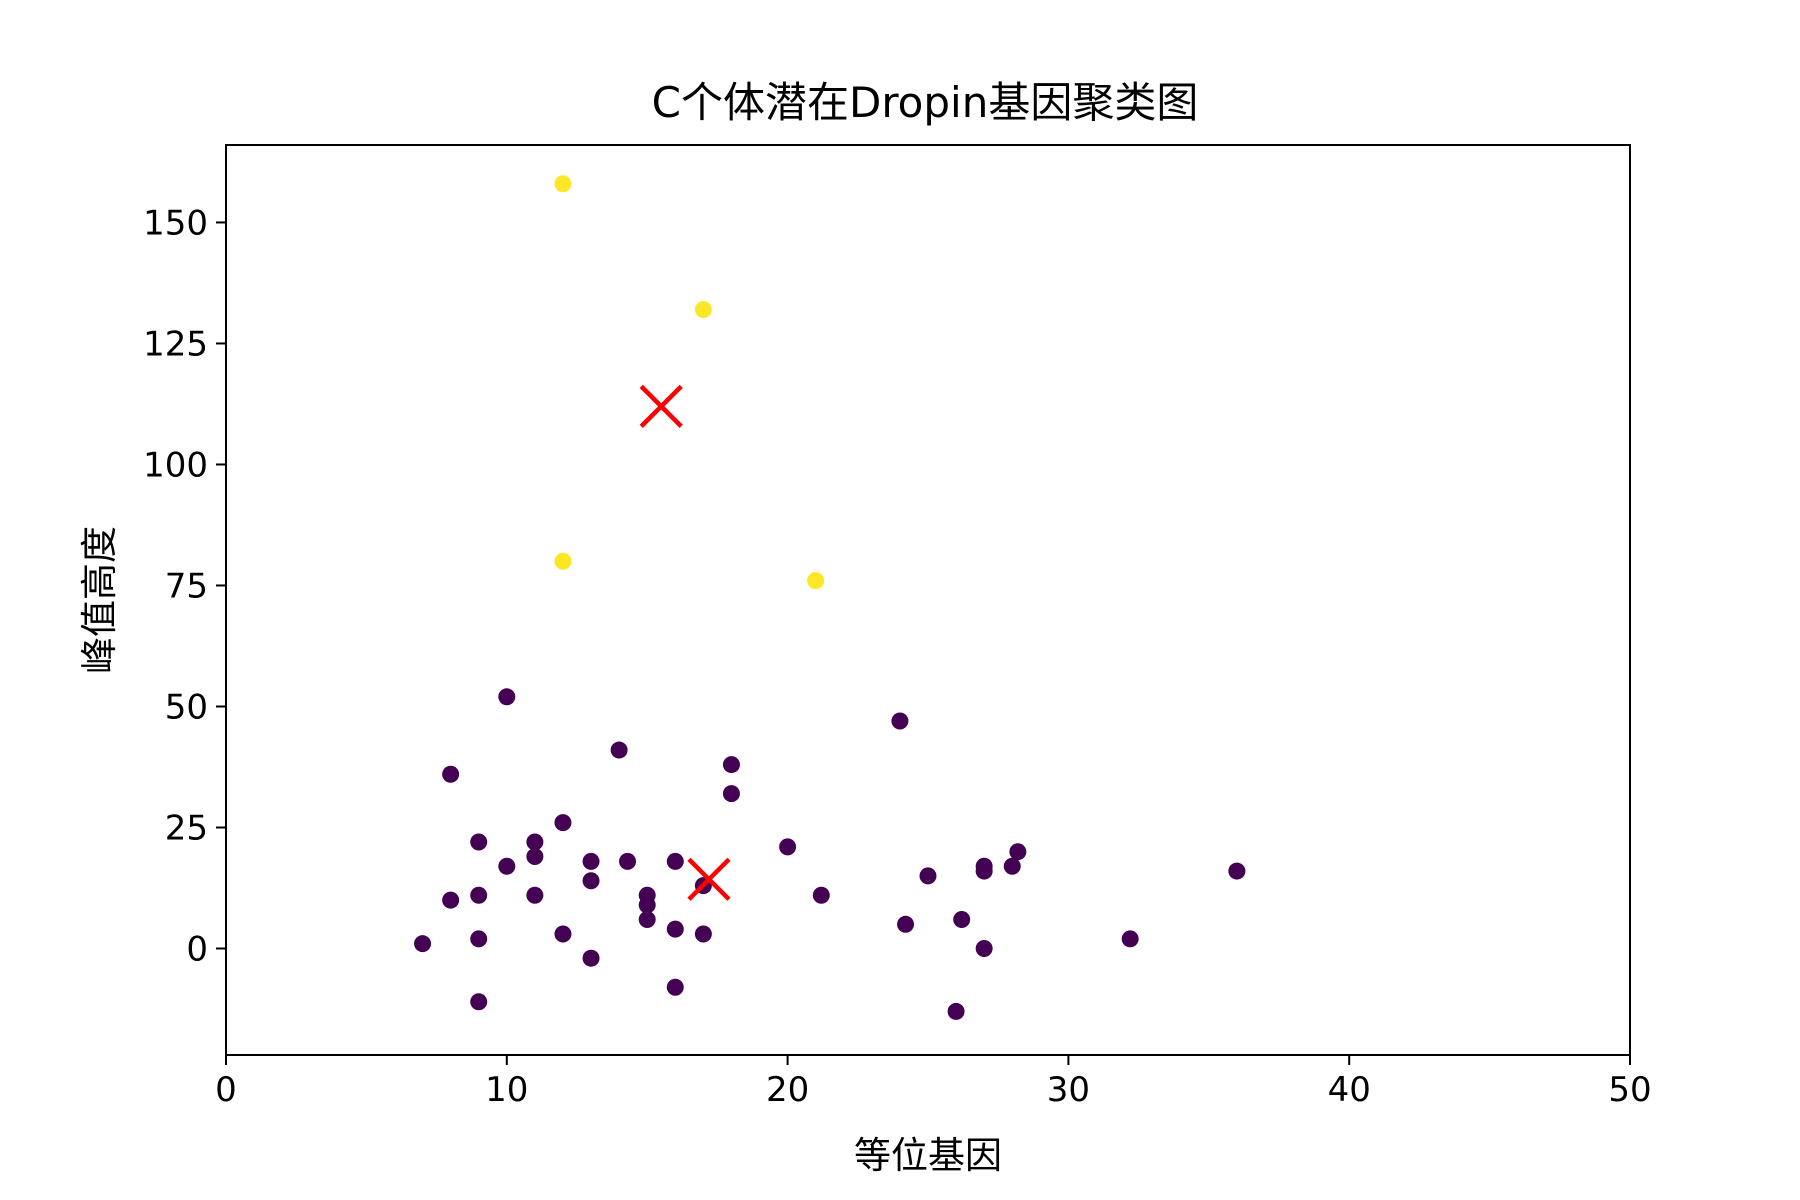 The width and height of the screenshot is (1800, 1200). Describe the element at coordinates (933, 1082) in the screenshot. I see `x-axis: 0 10 20 30 40 50` at that location.